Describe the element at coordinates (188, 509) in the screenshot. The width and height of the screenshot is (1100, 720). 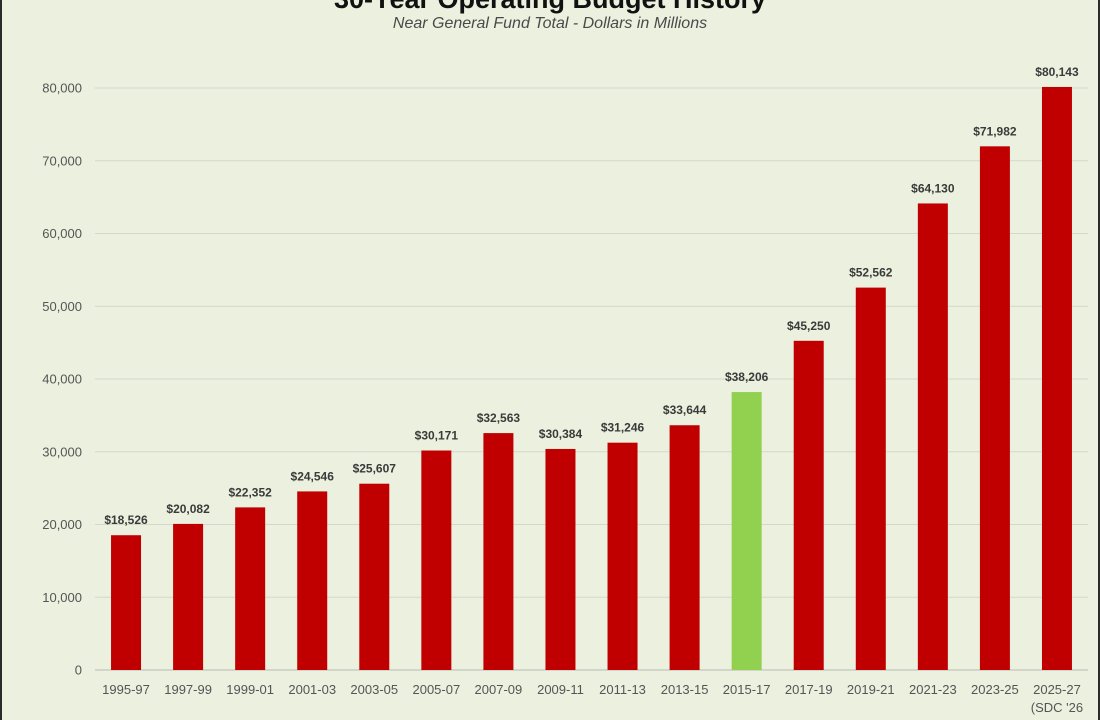
I see `data-label: $20,082` at that location.